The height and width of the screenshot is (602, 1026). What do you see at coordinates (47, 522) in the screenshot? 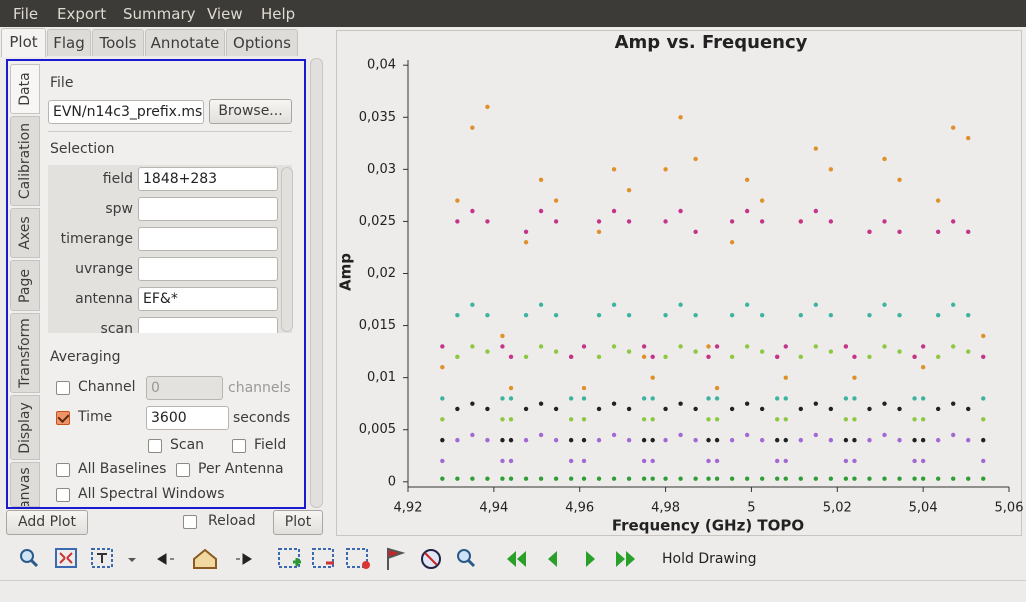
I see `add-plot-button: Add Plot` at bounding box center [47, 522].